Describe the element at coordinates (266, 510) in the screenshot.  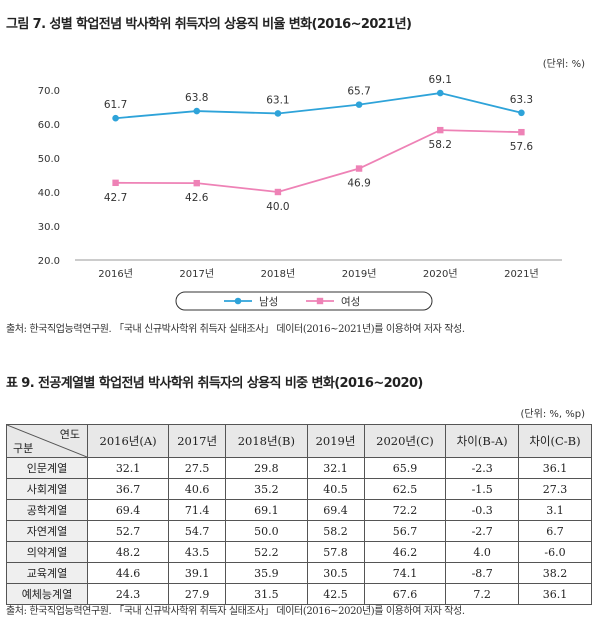
I see `table-cell: 69.1` at that location.